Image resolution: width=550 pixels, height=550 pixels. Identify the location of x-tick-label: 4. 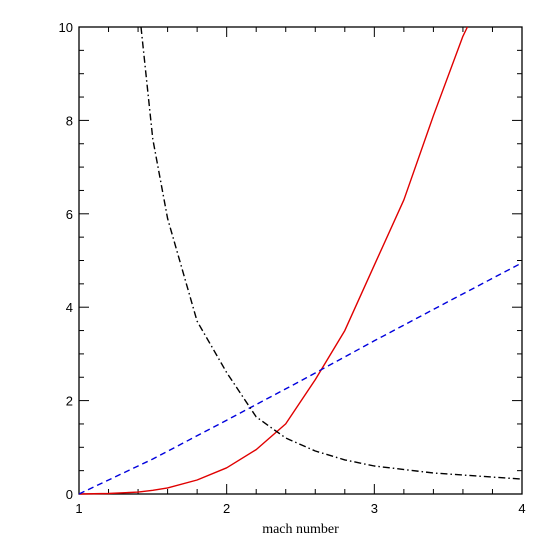
(521, 508).